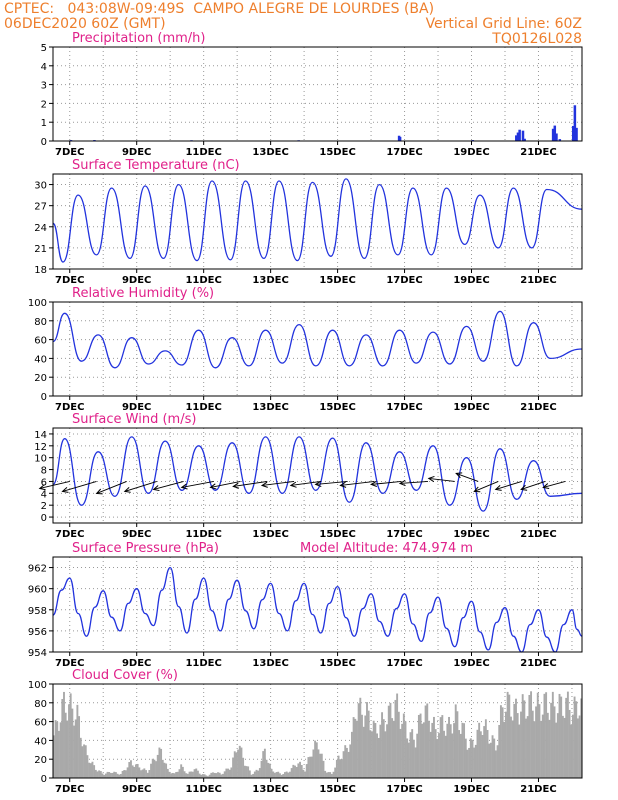  Describe the element at coordinates (203, 789) in the screenshot. I see `x-tick-label: 11DEC` at that location.